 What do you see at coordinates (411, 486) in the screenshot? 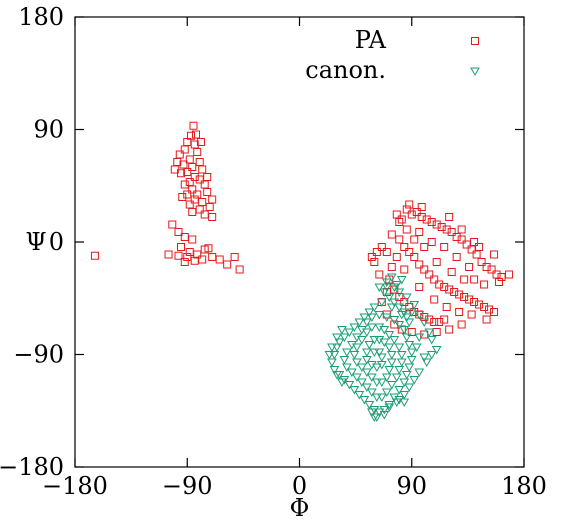
I see `x-tick-label: 90` at bounding box center [411, 486].